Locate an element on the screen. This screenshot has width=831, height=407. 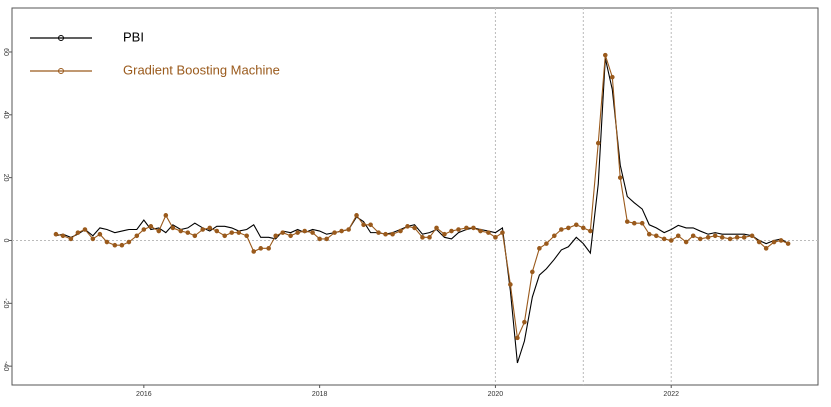
y-tick-label: 20 is located at coordinates (5, 178).